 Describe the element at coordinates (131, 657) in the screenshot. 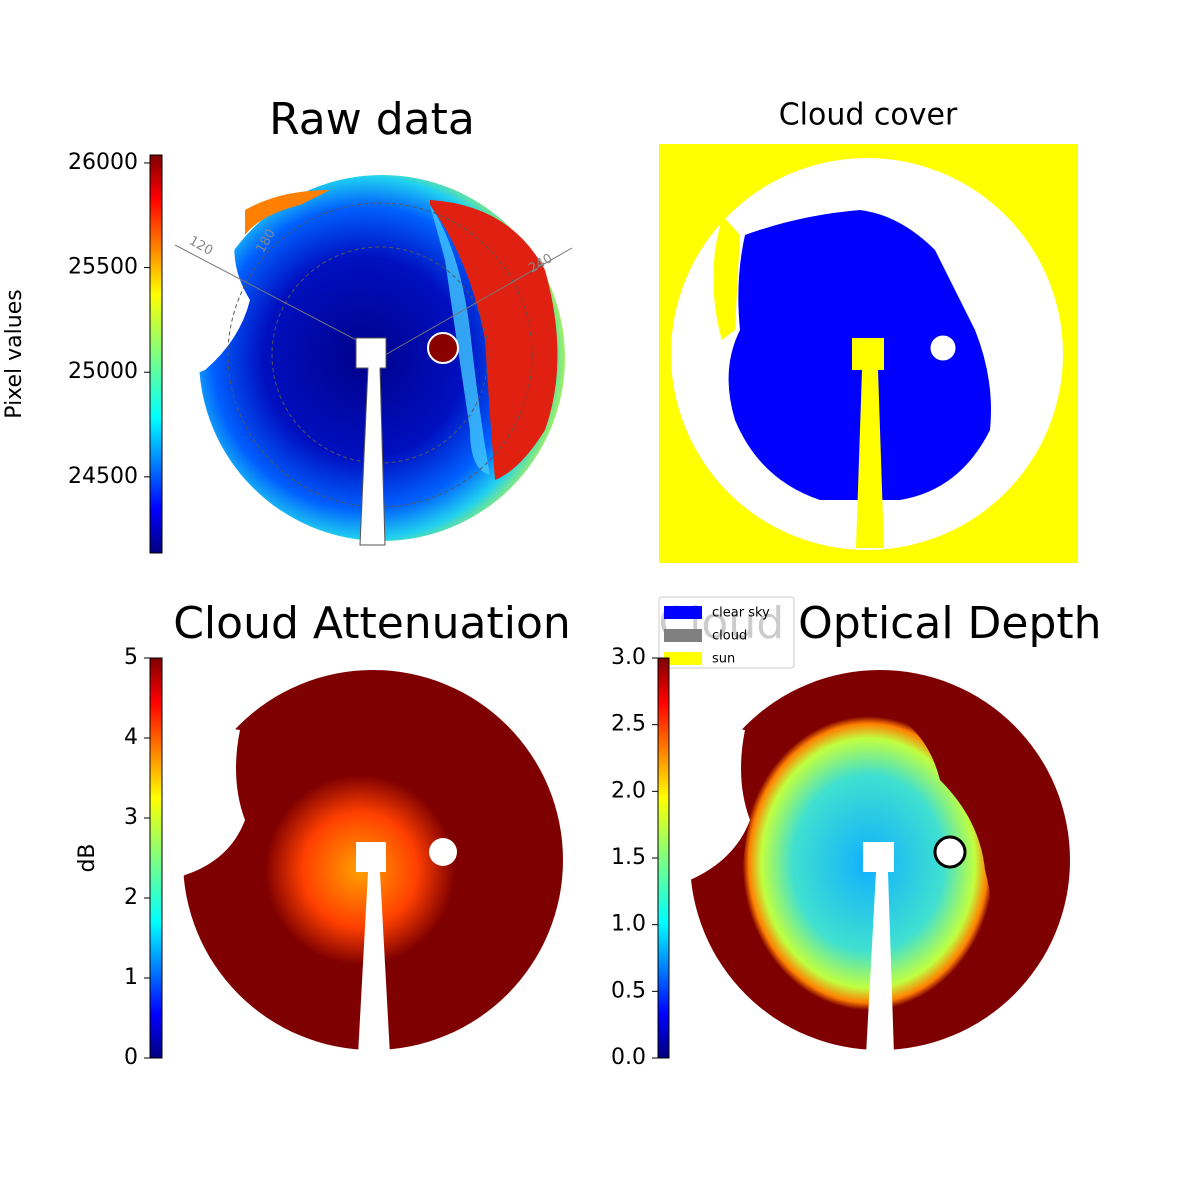

I see `y-tick-label: 5` at that location.